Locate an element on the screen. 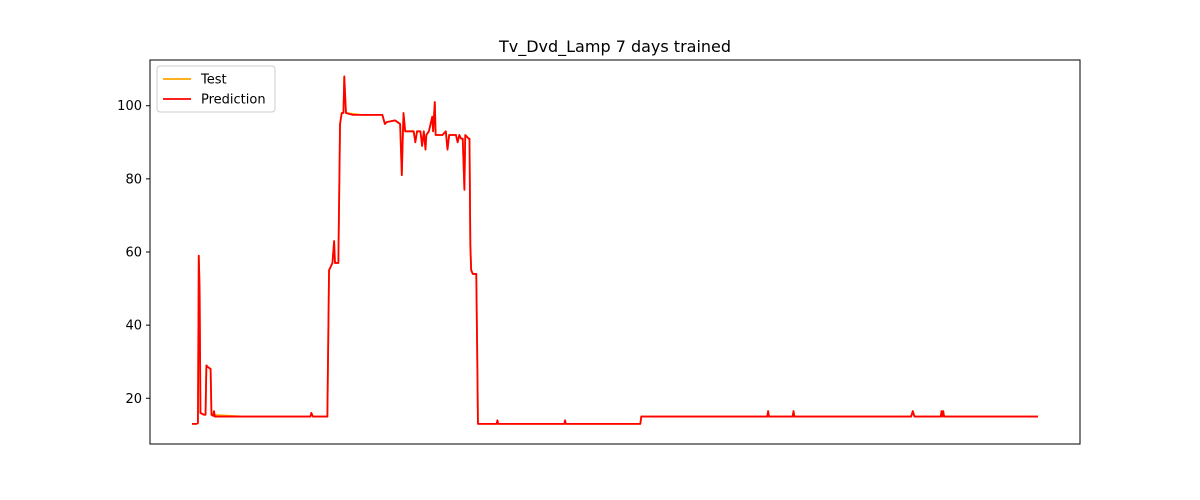  y-tick-label: 100 is located at coordinates (129, 106).